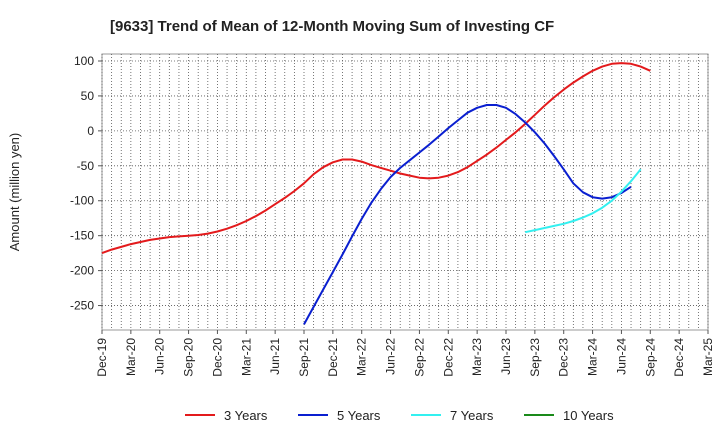 The height and width of the screenshot is (440, 720). Describe the element at coordinates (160, 356) in the screenshot. I see `x-tick-label: Jun-20` at that location.